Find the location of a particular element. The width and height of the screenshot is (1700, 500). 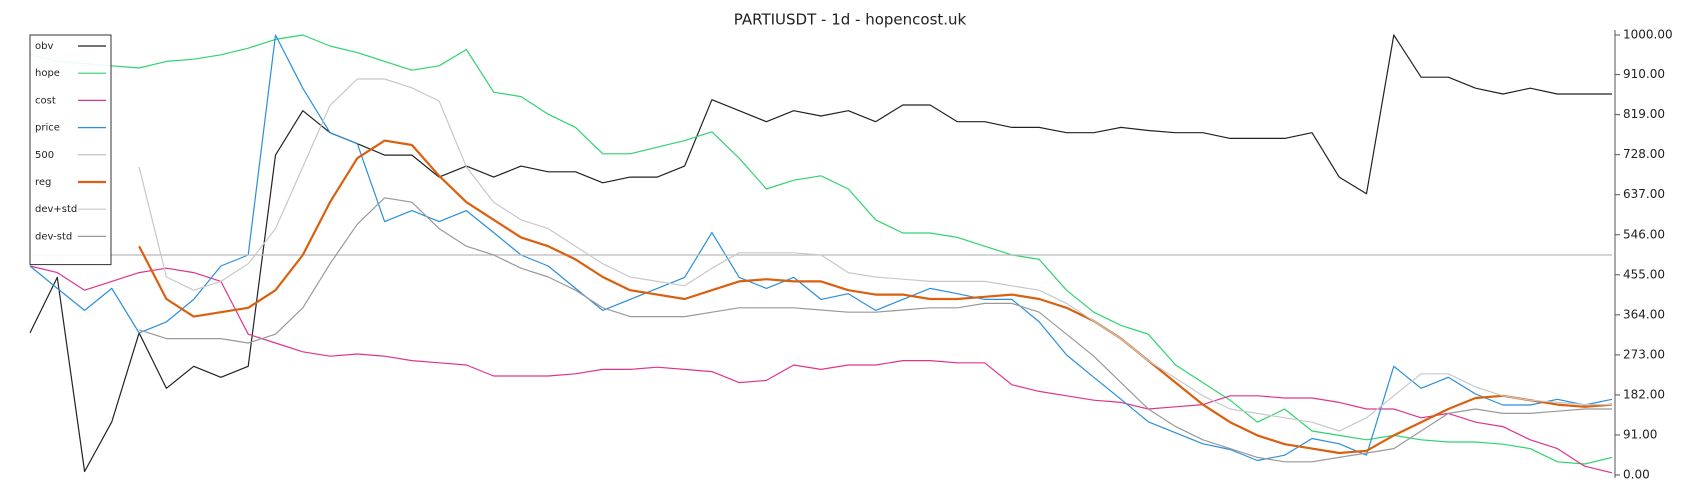

y-tick-label: 1000.00 is located at coordinates (1648, 35).